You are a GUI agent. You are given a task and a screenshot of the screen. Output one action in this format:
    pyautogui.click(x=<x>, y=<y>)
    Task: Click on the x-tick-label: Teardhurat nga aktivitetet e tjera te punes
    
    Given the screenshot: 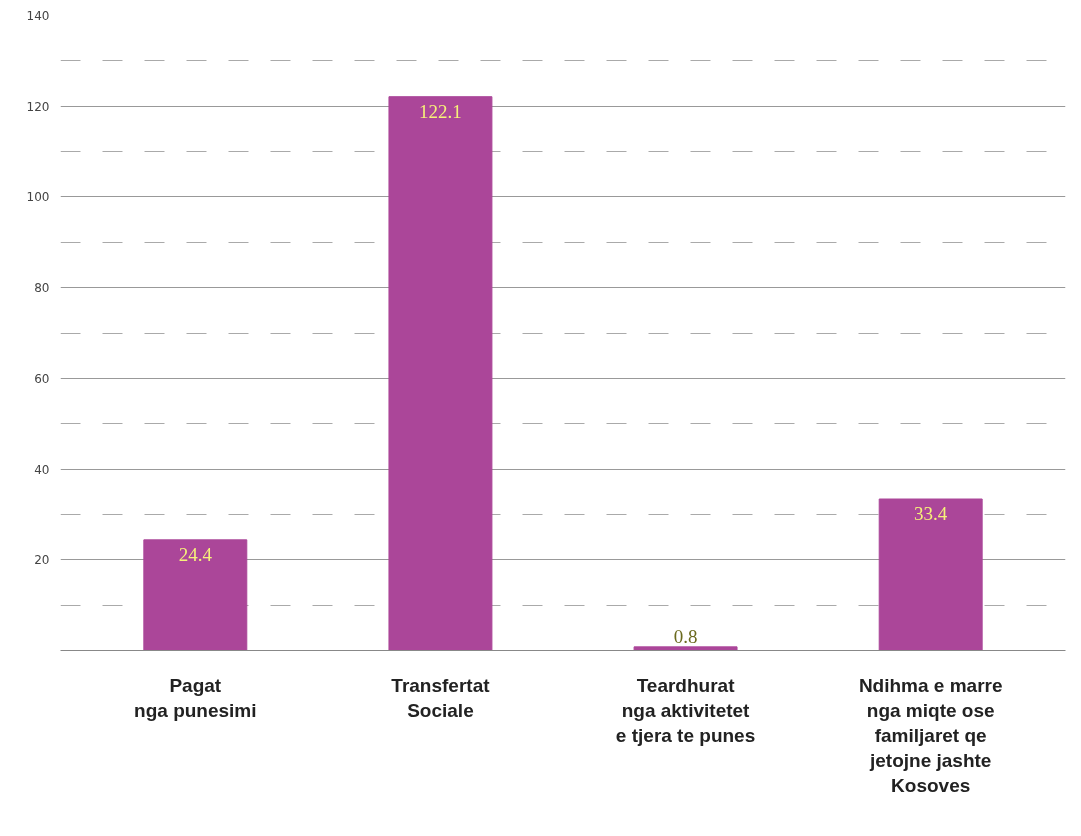 What is the action you would take?
    pyautogui.click(x=685, y=710)
    